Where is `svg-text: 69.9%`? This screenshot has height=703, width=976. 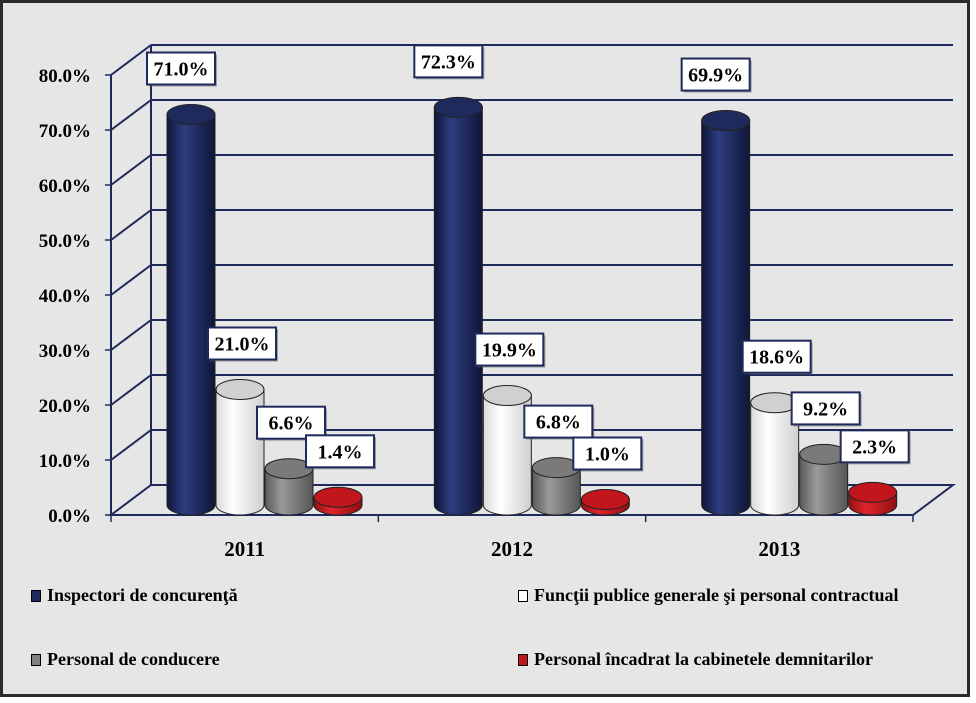 svg-text: 69.9% is located at coordinates (715, 76).